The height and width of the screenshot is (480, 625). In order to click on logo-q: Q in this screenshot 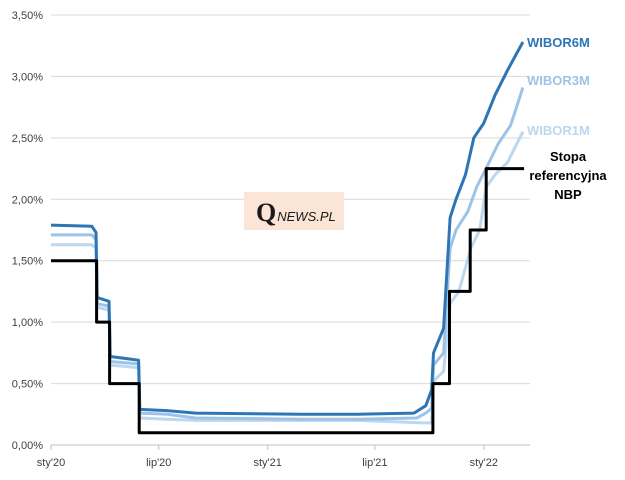, I will do `click(266, 212)`.